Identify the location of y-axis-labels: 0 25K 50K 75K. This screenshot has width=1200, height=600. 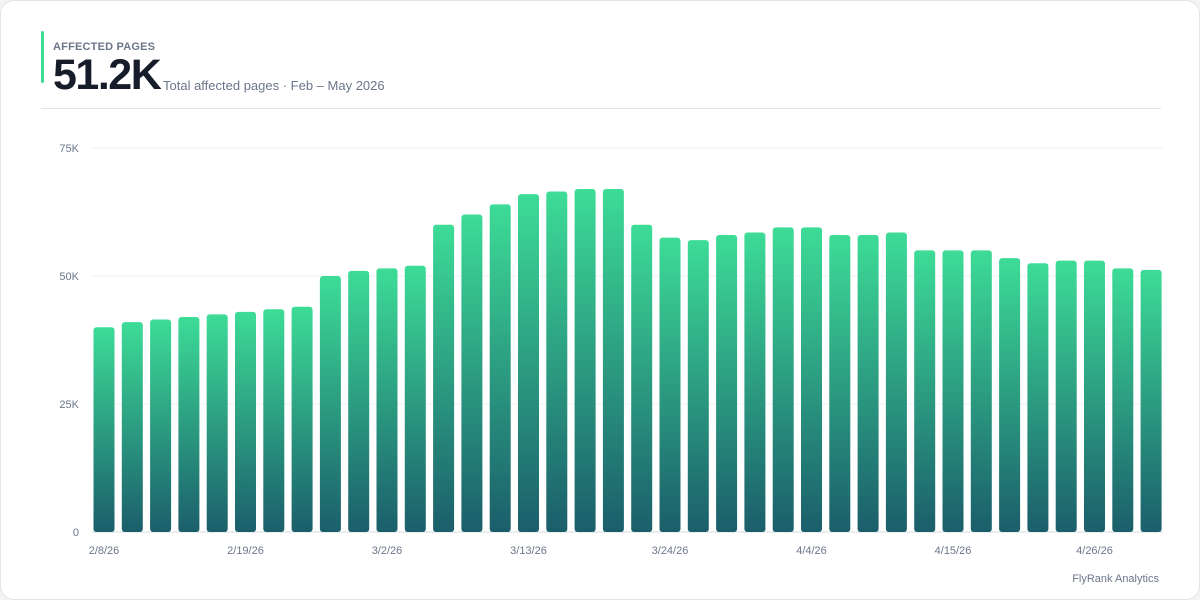
(69, 341).